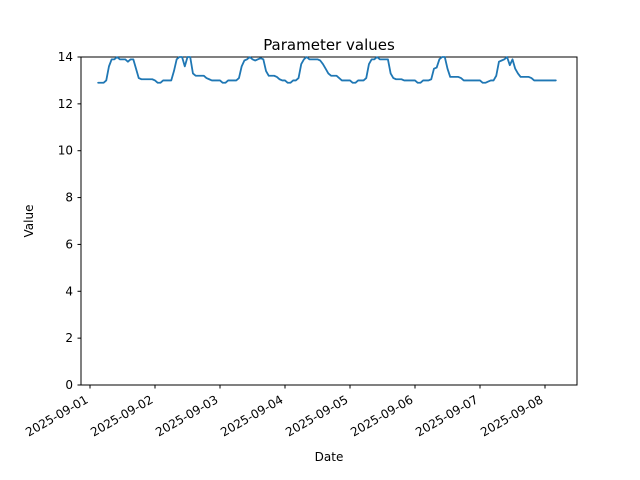  Describe the element at coordinates (316, 415) in the screenshot. I see `x-tick-label: 2025-09-05` at that location.